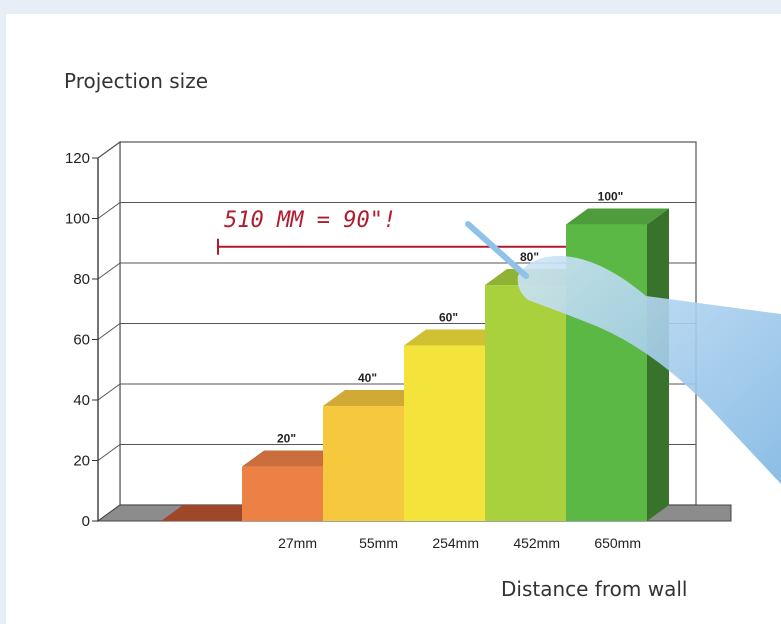  Describe the element at coordinates (297, 543) in the screenshot. I see `x-tick-label: 27mm` at that location.